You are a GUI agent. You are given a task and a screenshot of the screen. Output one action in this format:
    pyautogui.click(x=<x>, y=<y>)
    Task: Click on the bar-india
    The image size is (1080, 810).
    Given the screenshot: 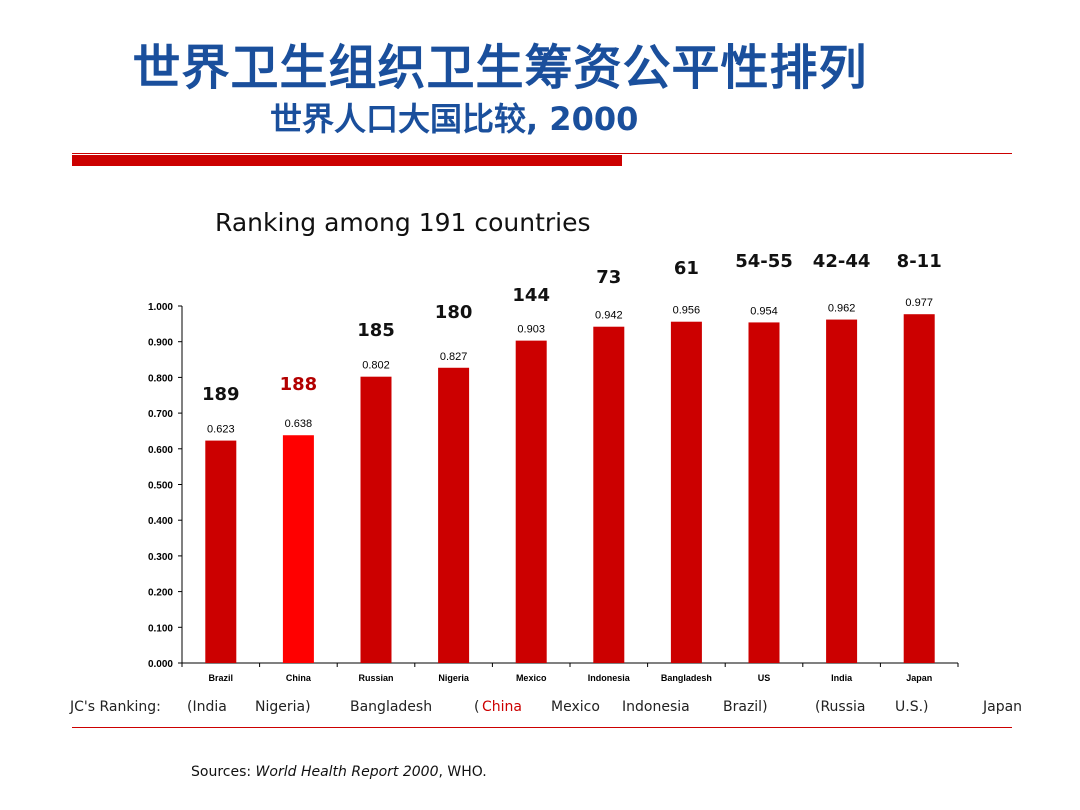 What is the action you would take?
    pyautogui.click(x=842, y=491)
    